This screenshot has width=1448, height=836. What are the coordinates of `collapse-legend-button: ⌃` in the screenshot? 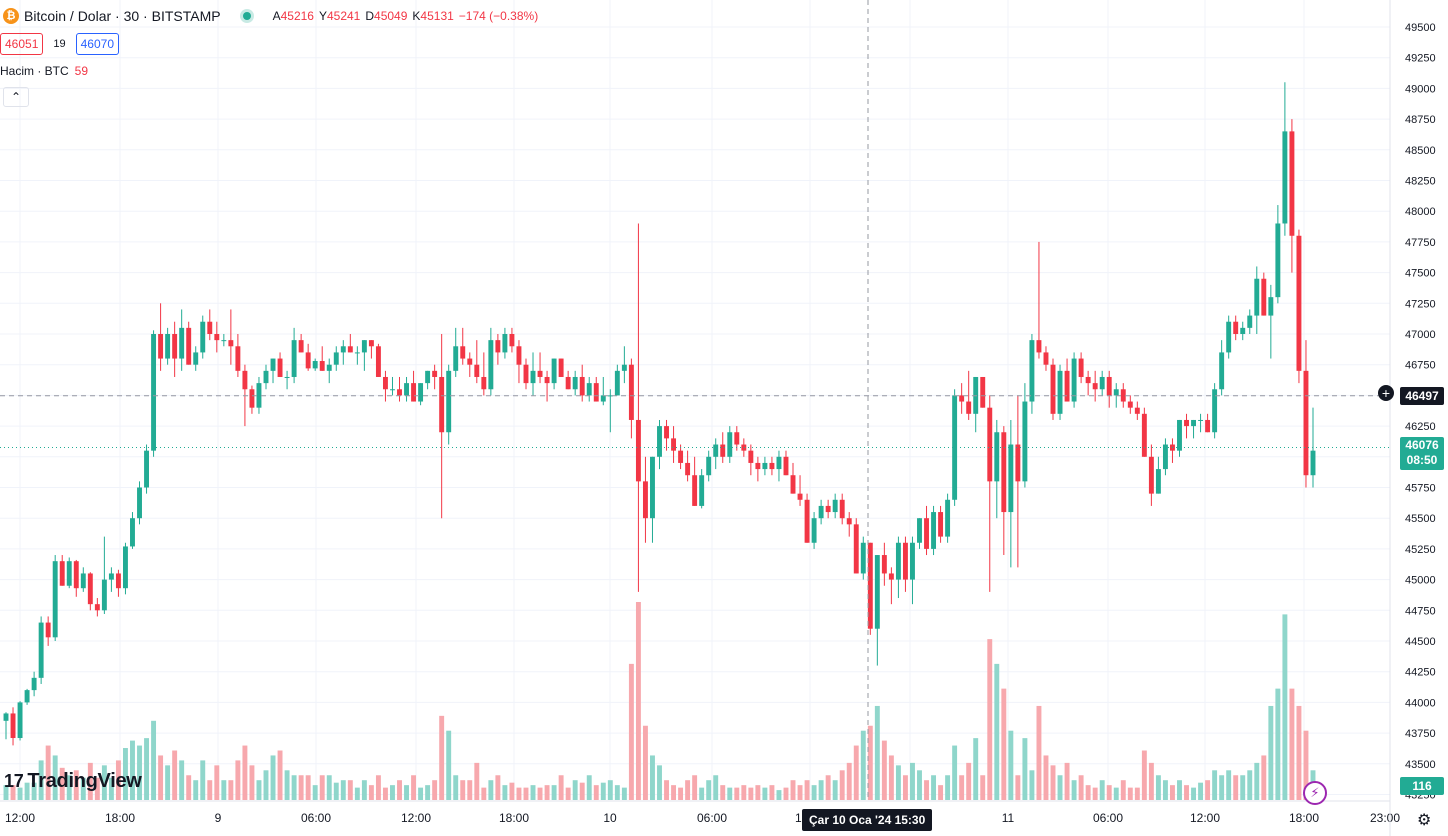 It's located at (16, 97).